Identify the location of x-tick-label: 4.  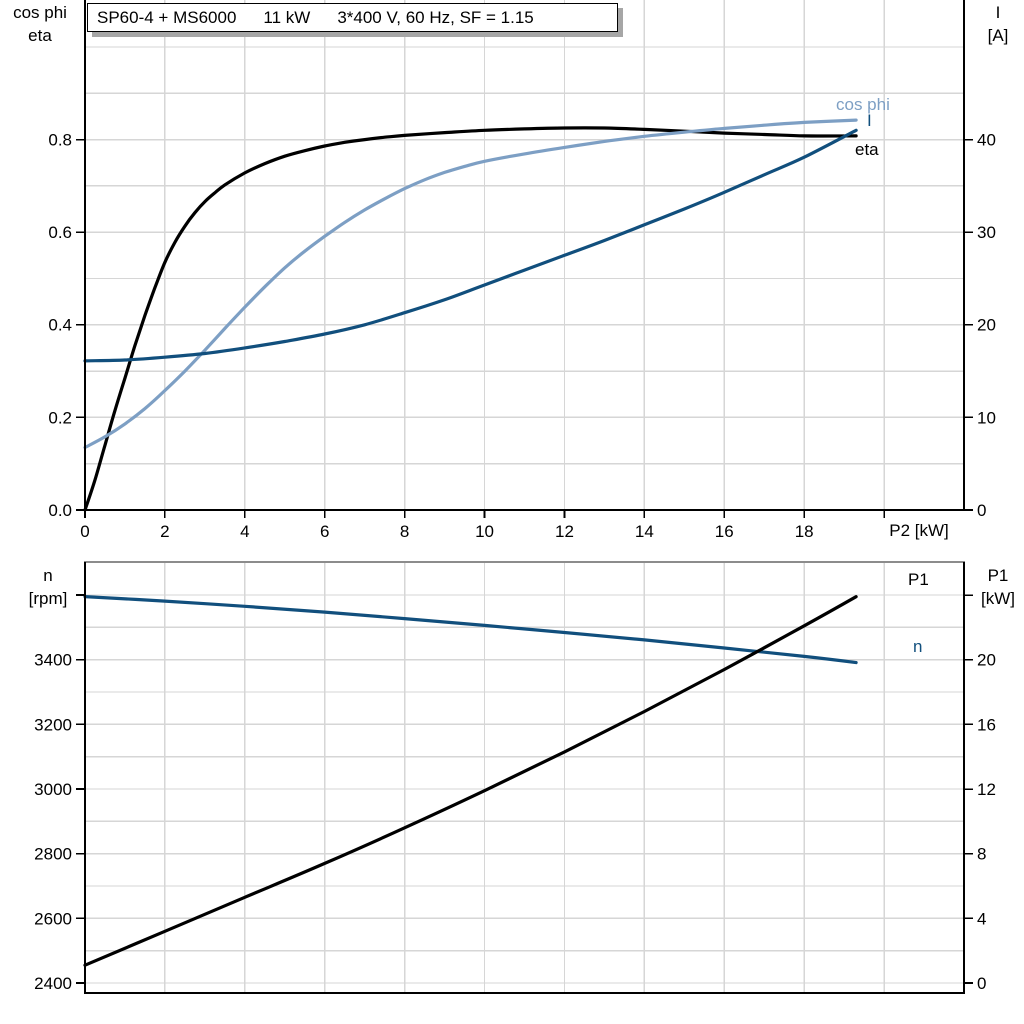
(244, 531).